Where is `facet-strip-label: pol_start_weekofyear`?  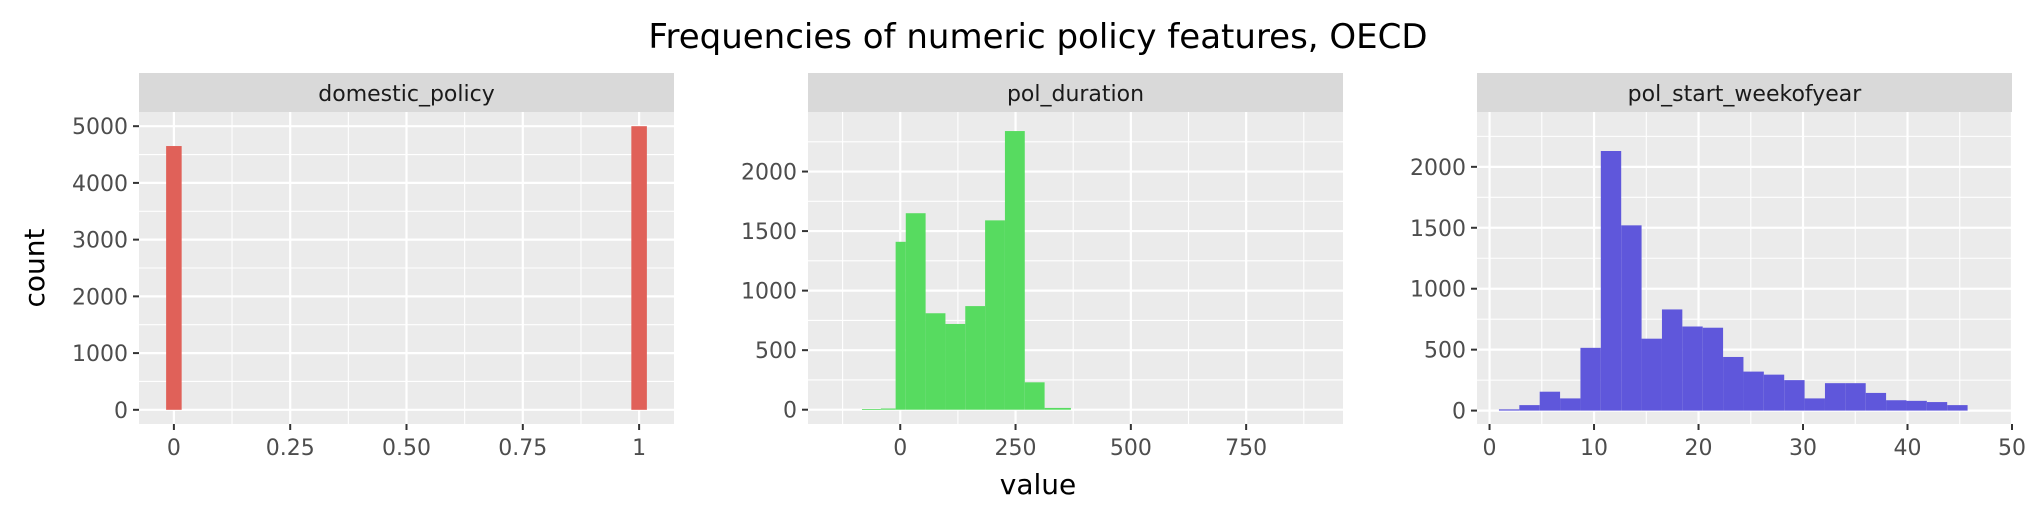
facet-strip-label: pol_start_weekofyear is located at coordinates (1745, 94).